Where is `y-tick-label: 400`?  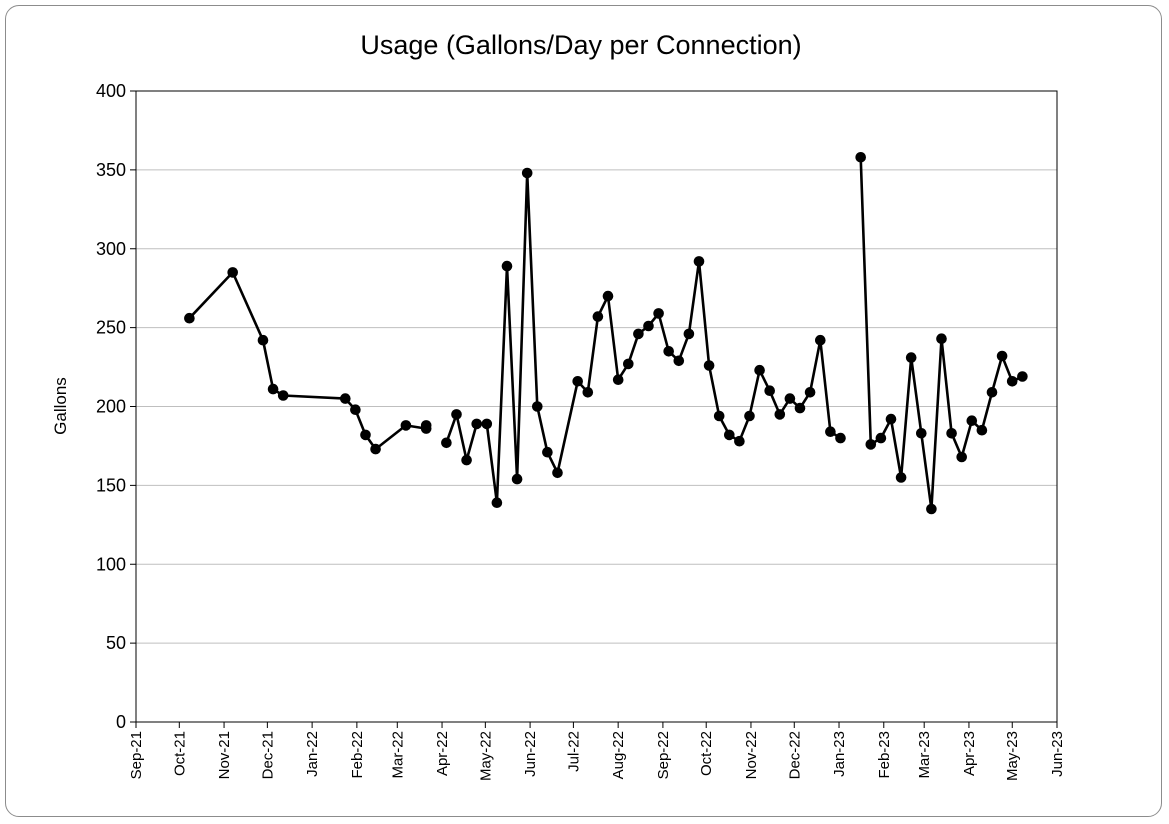
y-tick-label: 400 is located at coordinates (111, 91).